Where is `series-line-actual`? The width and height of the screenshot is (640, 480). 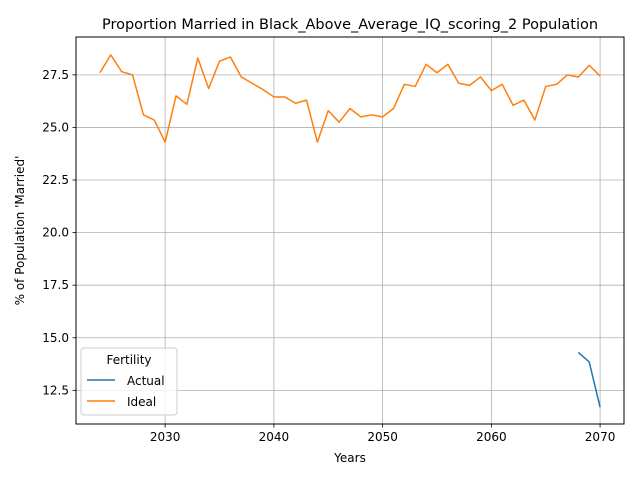
series-line-actual is located at coordinates (589, 379).